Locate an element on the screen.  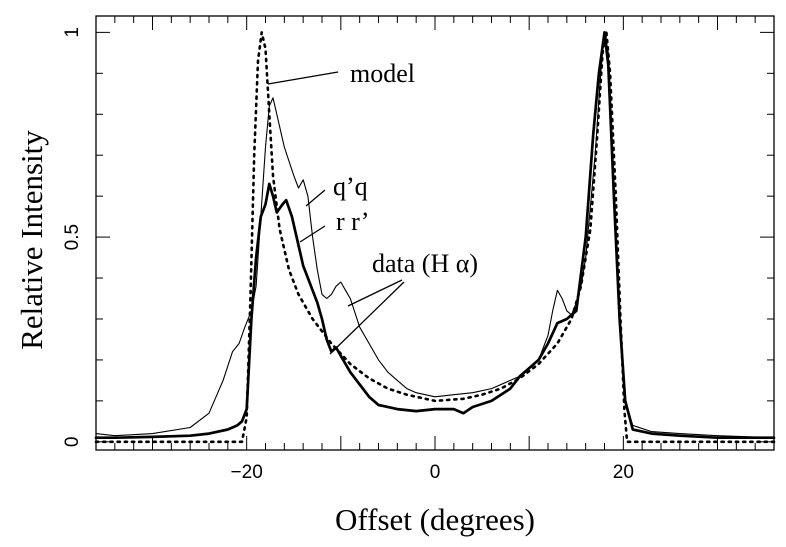
y-tick-label: 0 is located at coordinates (72, 442).